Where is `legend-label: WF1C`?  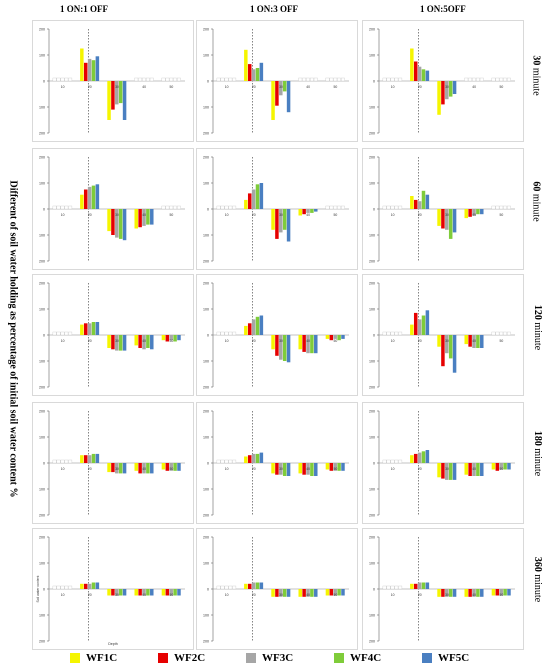 legend-label: WF1C is located at coordinates (102, 658).